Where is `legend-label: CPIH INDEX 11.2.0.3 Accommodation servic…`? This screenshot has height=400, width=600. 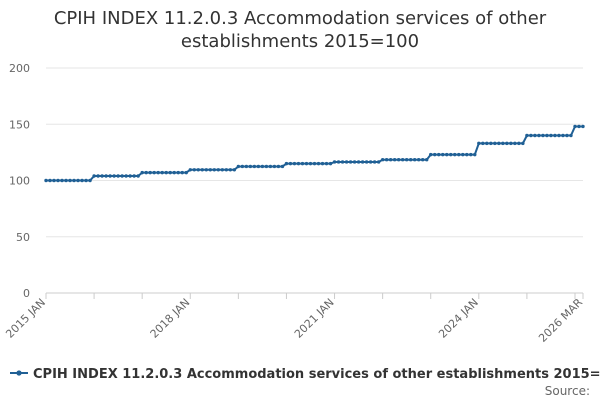
legend-label: CPIH INDEX 11.2.0.3 Accommodation servic… is located at coordinates (316, 374).